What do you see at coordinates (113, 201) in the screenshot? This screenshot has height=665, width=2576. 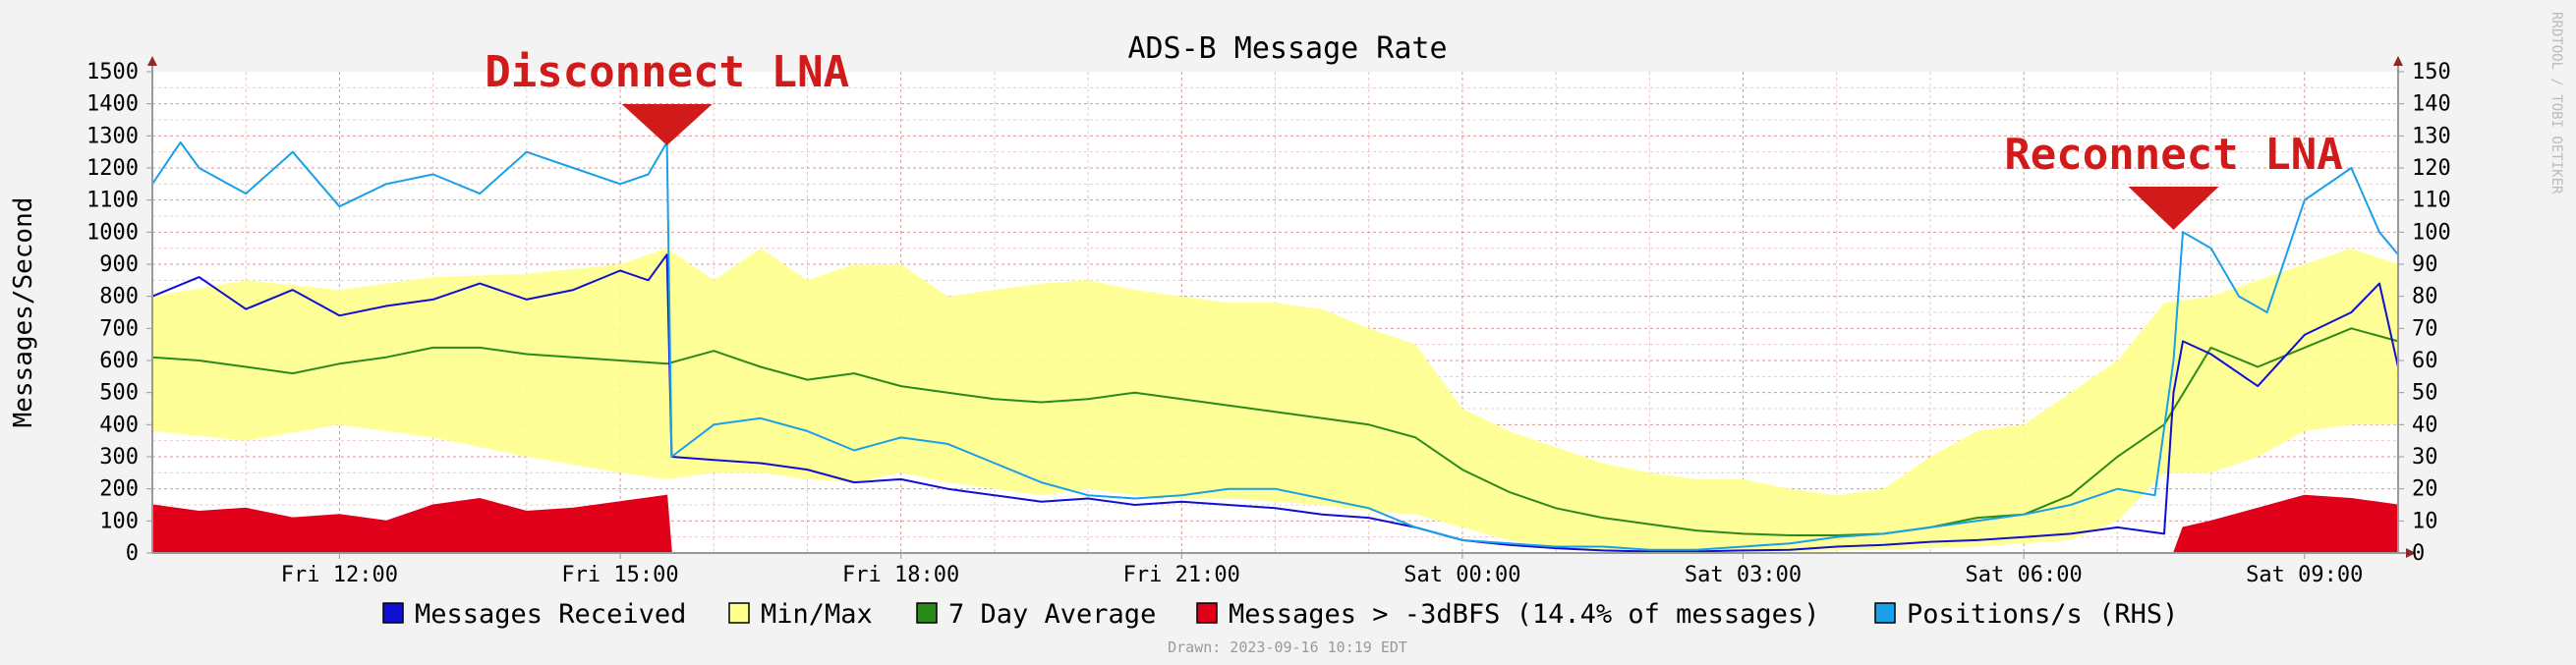 I see `y-tick-label: 1100` at bounding box center [113, 201].